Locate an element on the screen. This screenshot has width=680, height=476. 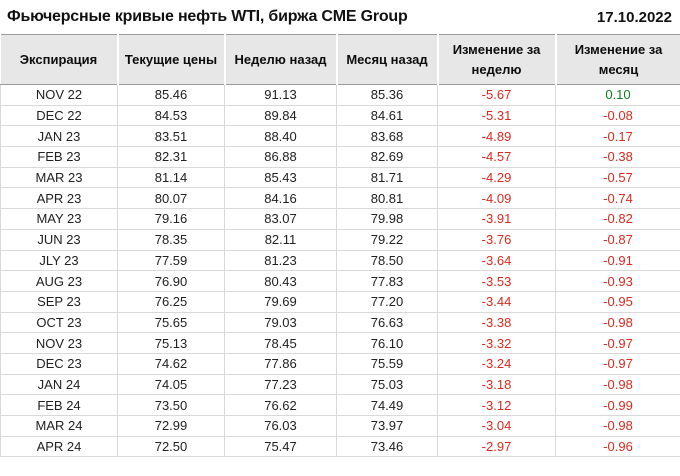
week-ago-cell: 85.43 is located at coordinates (280, 178).